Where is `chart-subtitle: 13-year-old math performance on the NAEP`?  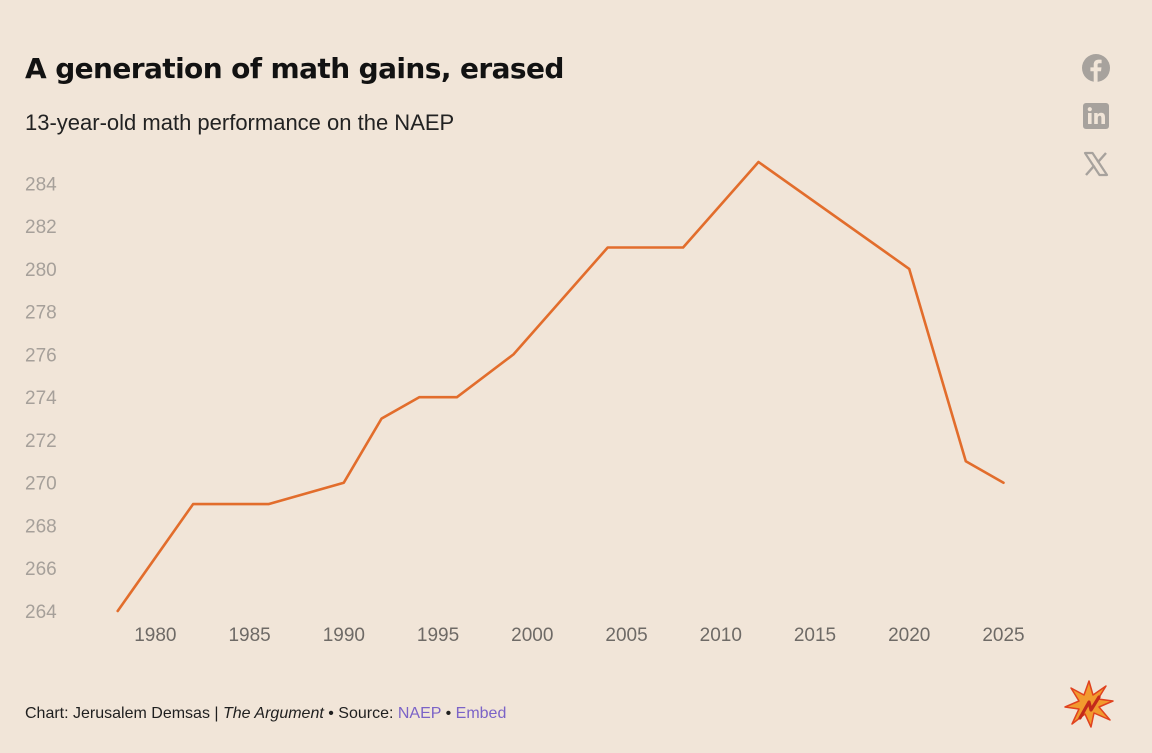
chart-subtitle: 13-year-old math performance on the NAEP is located at coordinates (240, 122).